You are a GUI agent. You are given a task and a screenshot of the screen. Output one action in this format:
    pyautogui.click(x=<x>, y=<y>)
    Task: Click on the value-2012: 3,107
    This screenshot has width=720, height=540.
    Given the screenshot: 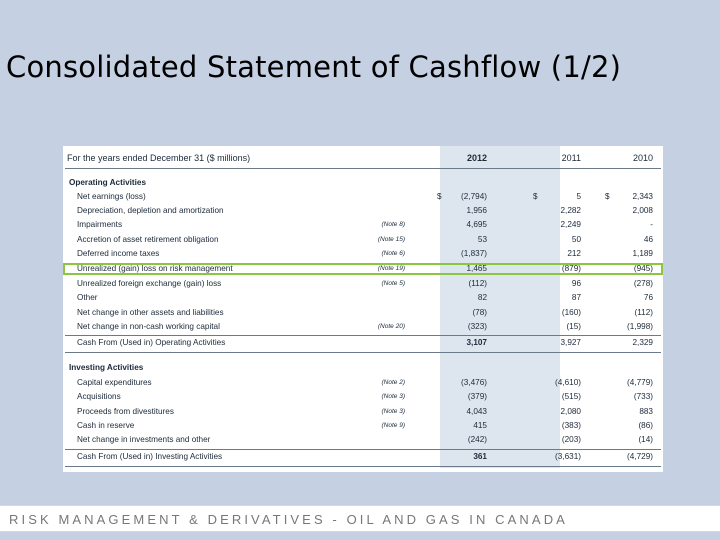 What is the action you would take?
    pyautogui.click(x=477, y=342)
    